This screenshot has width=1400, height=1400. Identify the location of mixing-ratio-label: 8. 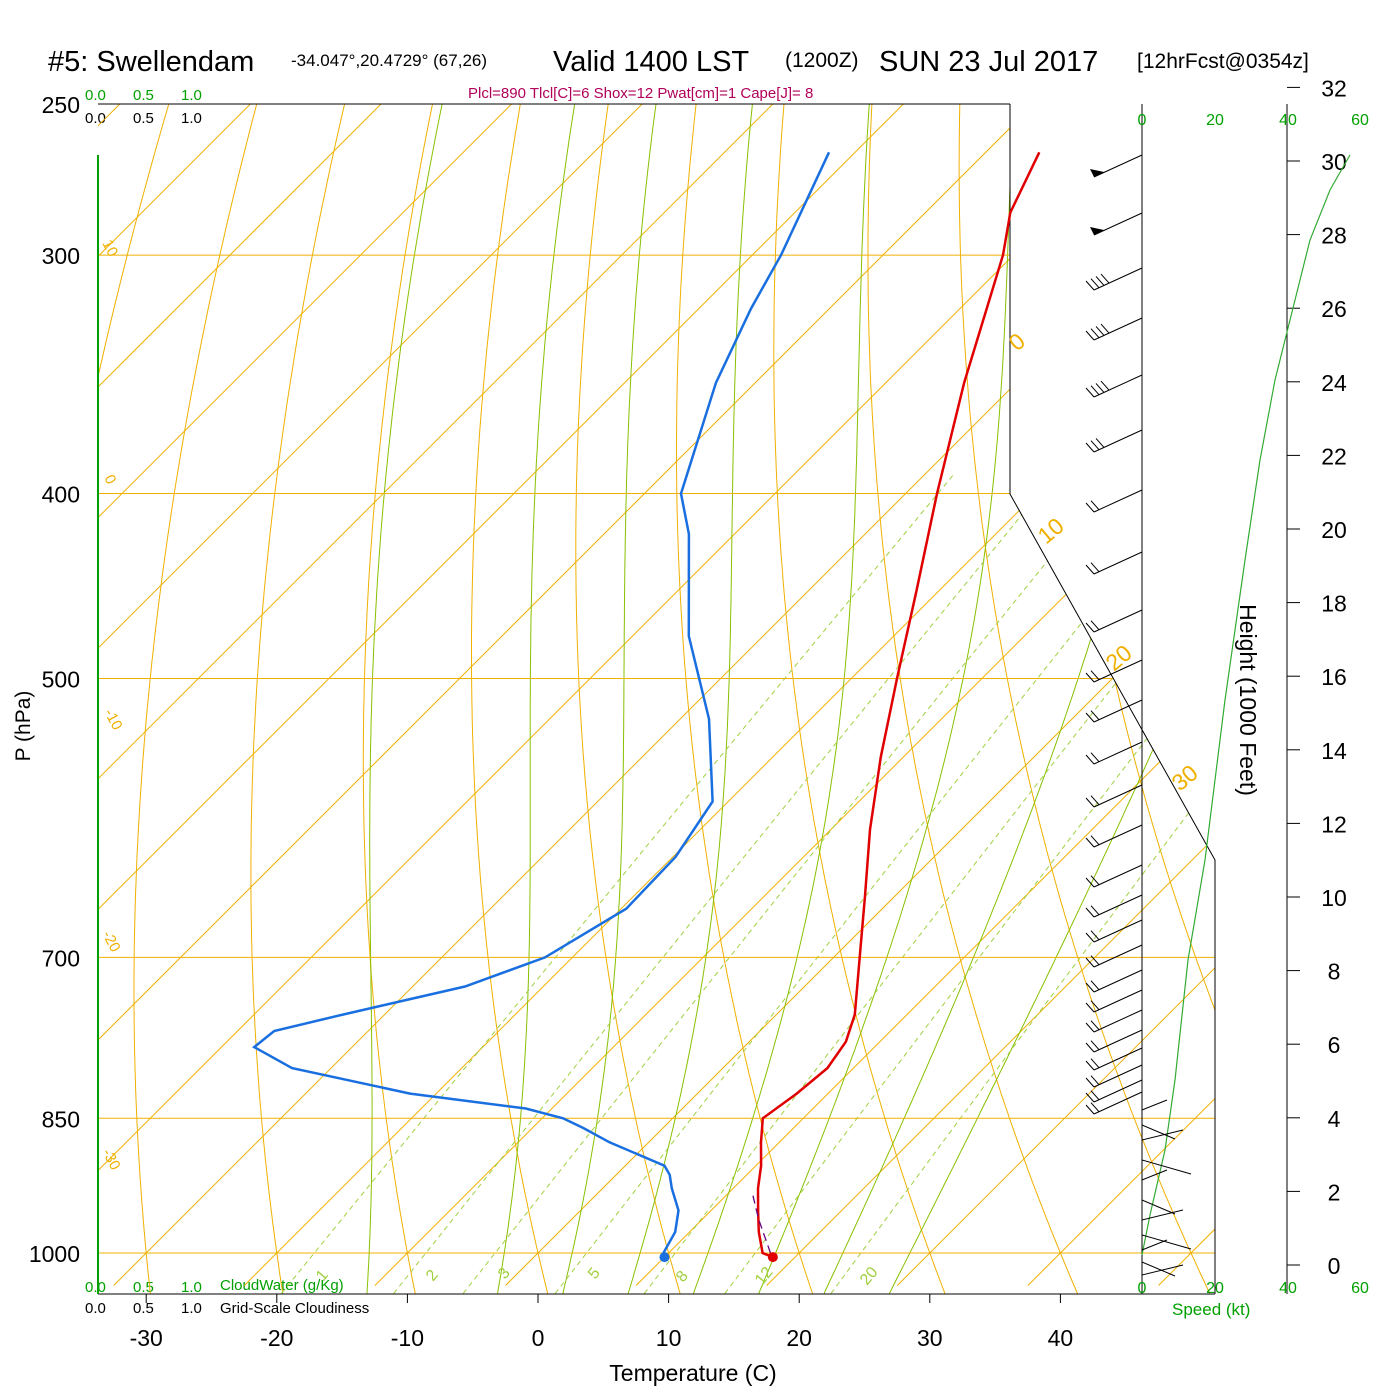
(682, 1277).